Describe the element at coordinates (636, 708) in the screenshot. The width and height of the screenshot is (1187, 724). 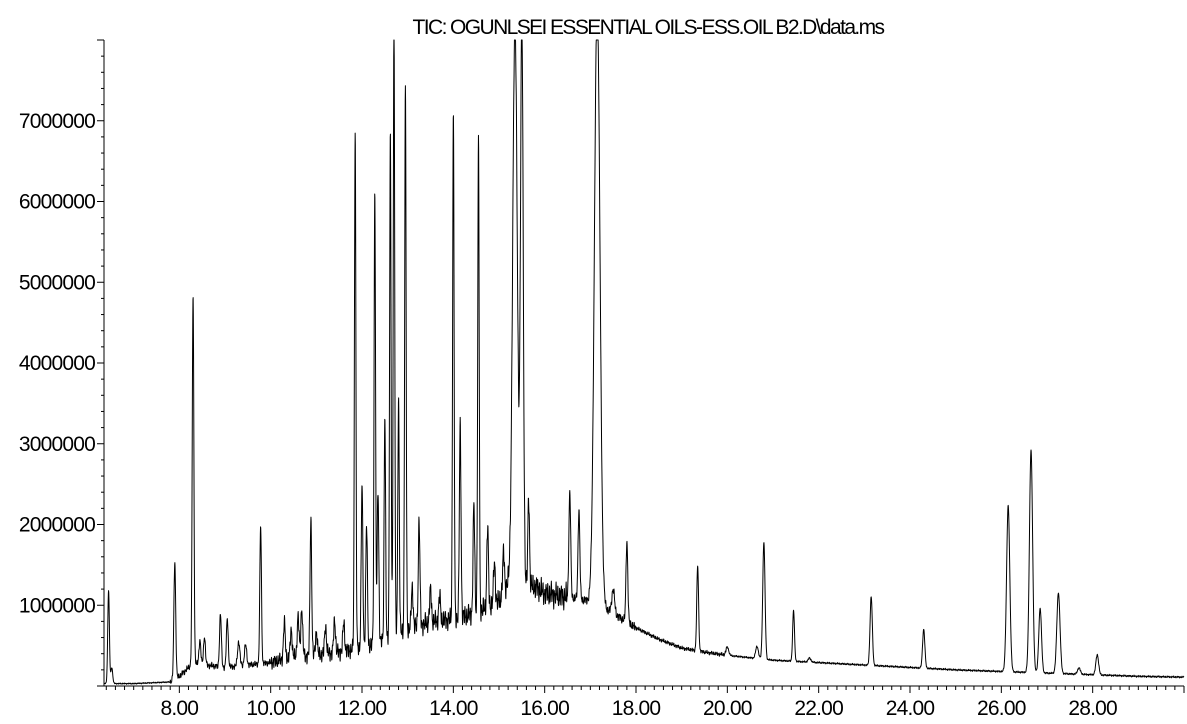
I see `x-tick-label: 18.00` at that location.